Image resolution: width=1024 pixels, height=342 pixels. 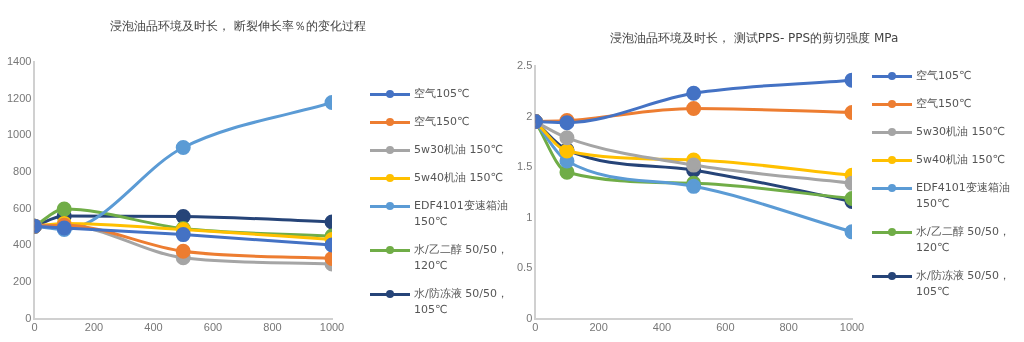 I want to click on y-tick-label: 1, so click(x=529, y=216).